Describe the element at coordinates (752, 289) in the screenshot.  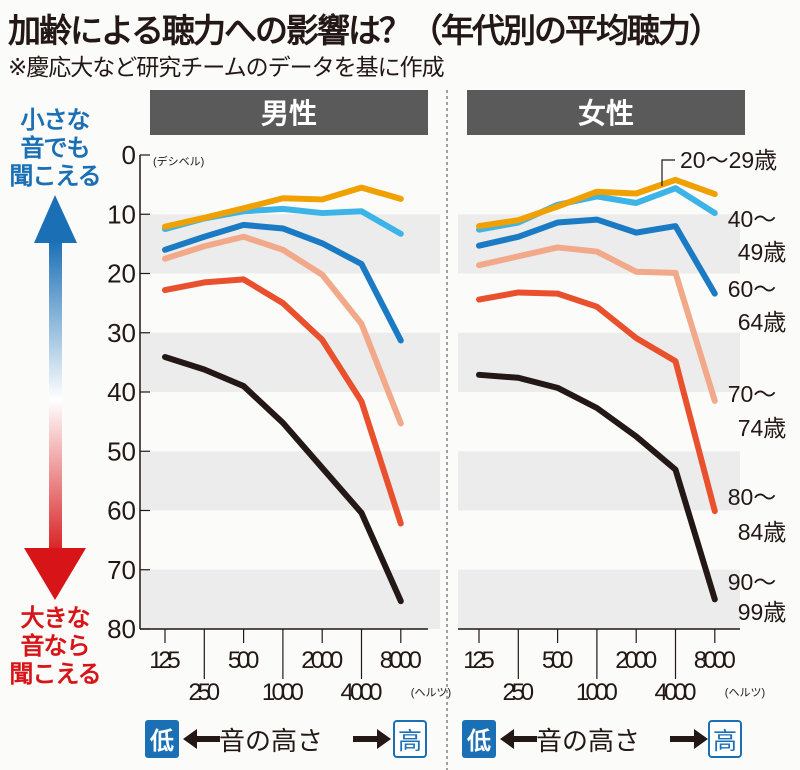
I see `series-label: 60～` at that location.